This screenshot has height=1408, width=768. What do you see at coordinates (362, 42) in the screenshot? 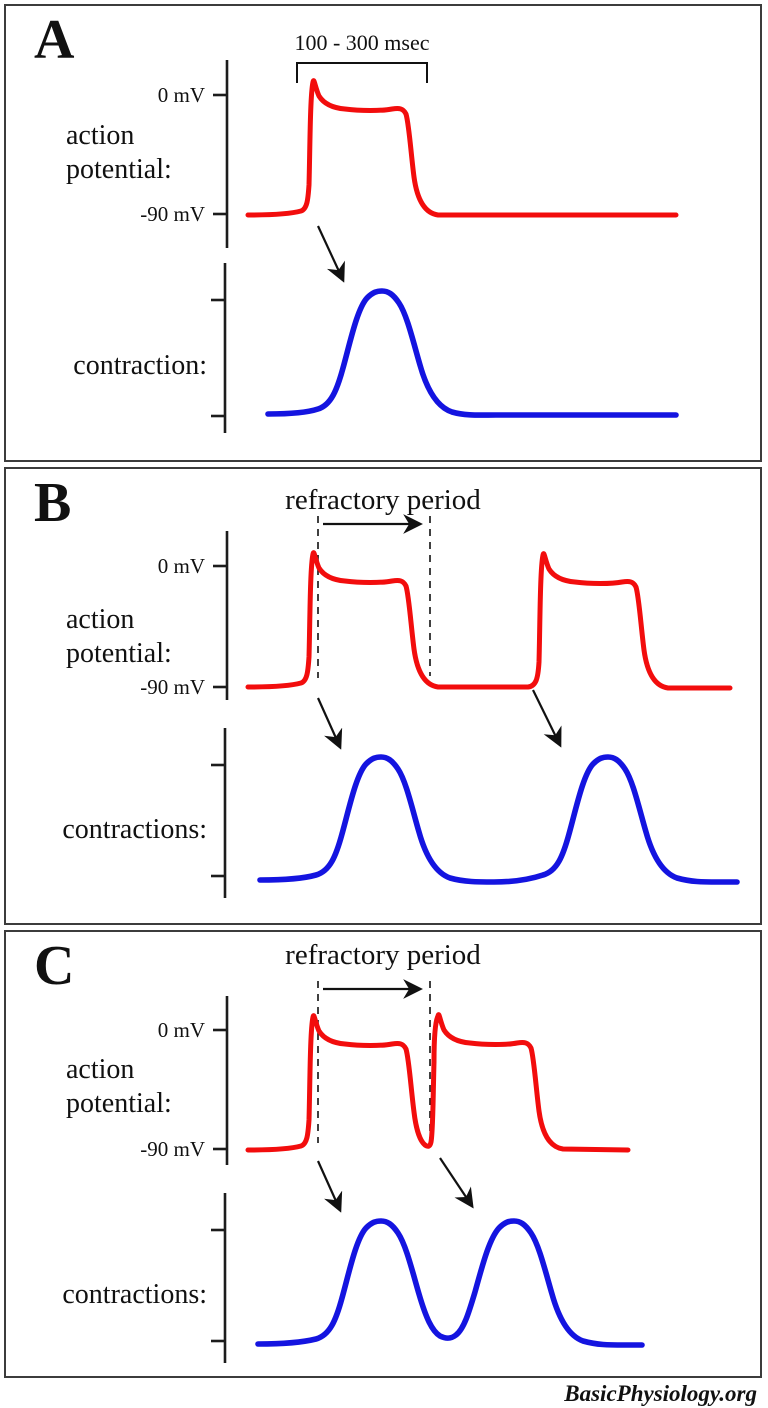
I see `duration-annotation: 100 - 300 msec` at bounding box center [362, 42].